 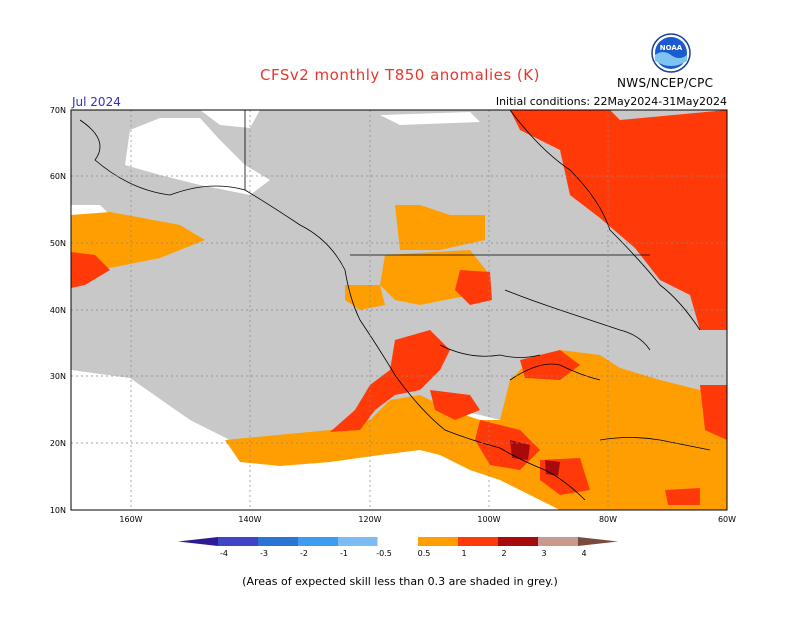 What do you see at coordinates (264, 553) in the screenshot?
I see `legend-label: -3` at bounding box center [264, 553].